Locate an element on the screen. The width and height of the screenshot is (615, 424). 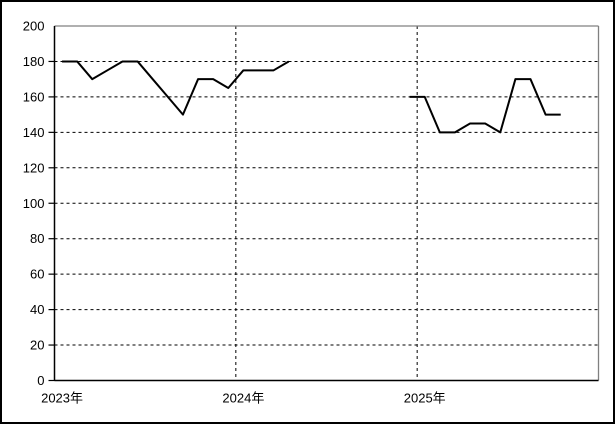
y-axis-tick-label: 200 is located at coordinates (34, 26).